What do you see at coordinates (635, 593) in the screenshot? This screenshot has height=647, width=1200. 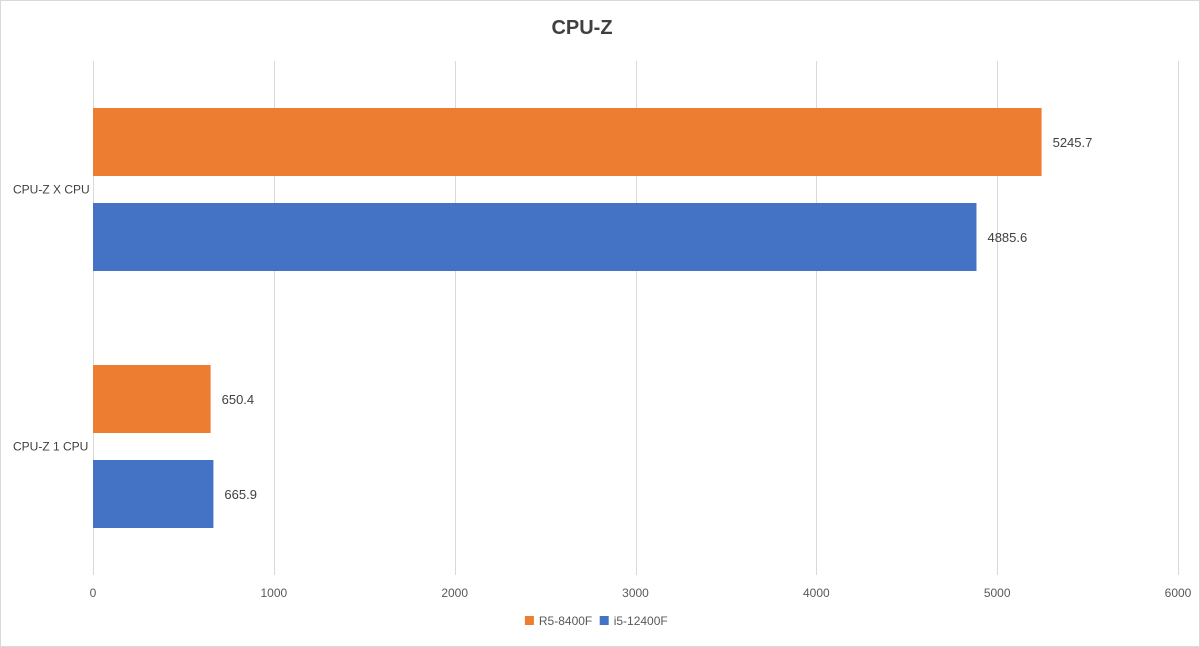 I see `x-tick-label: 3000` at bounding box center [635, 593].